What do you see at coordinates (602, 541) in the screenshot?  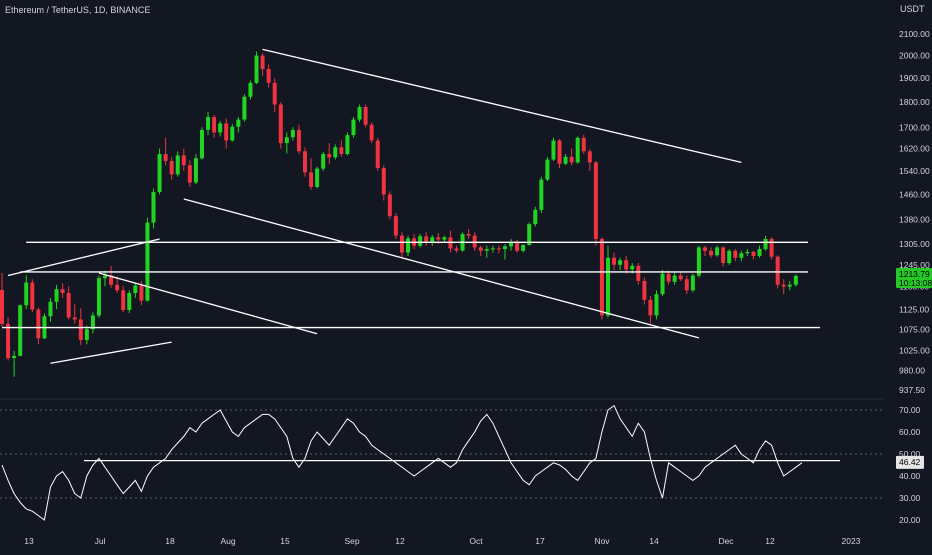 I see `time-tick-label: Nov` at bounding box center [602, 541].